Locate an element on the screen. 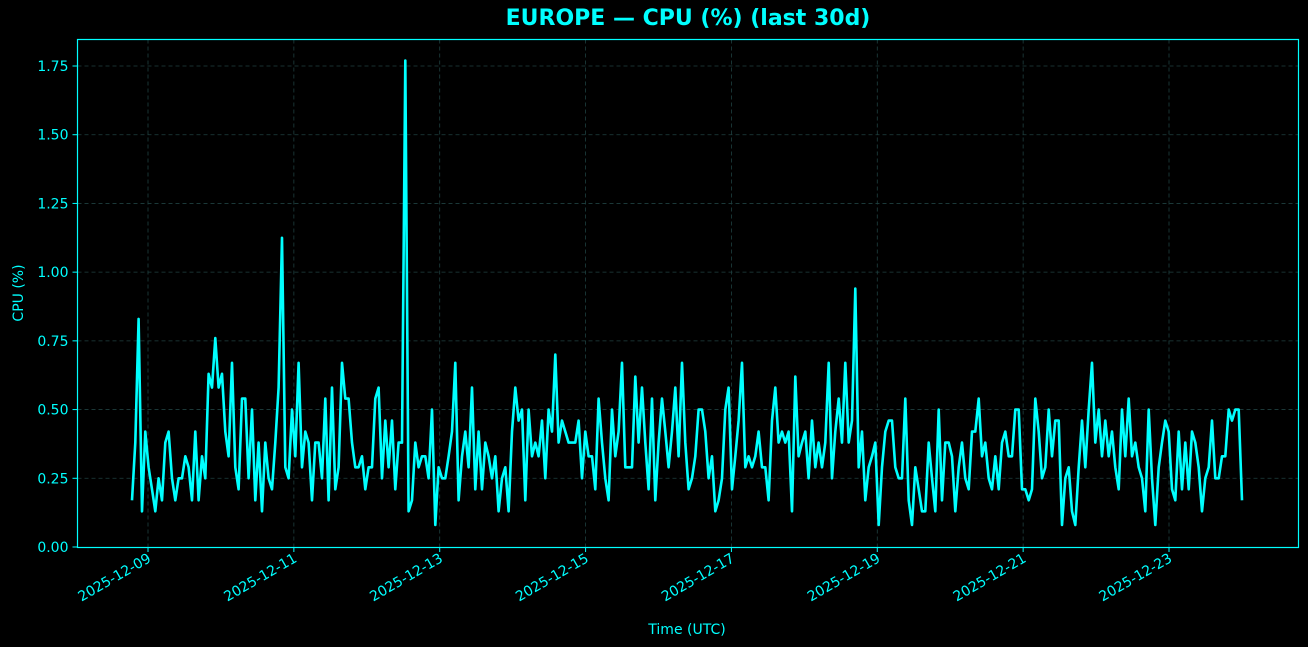 The height and width of the screenshot is (647, 1308). x-tick-label: 2025-12-09 is located at coordinates (115, 578).